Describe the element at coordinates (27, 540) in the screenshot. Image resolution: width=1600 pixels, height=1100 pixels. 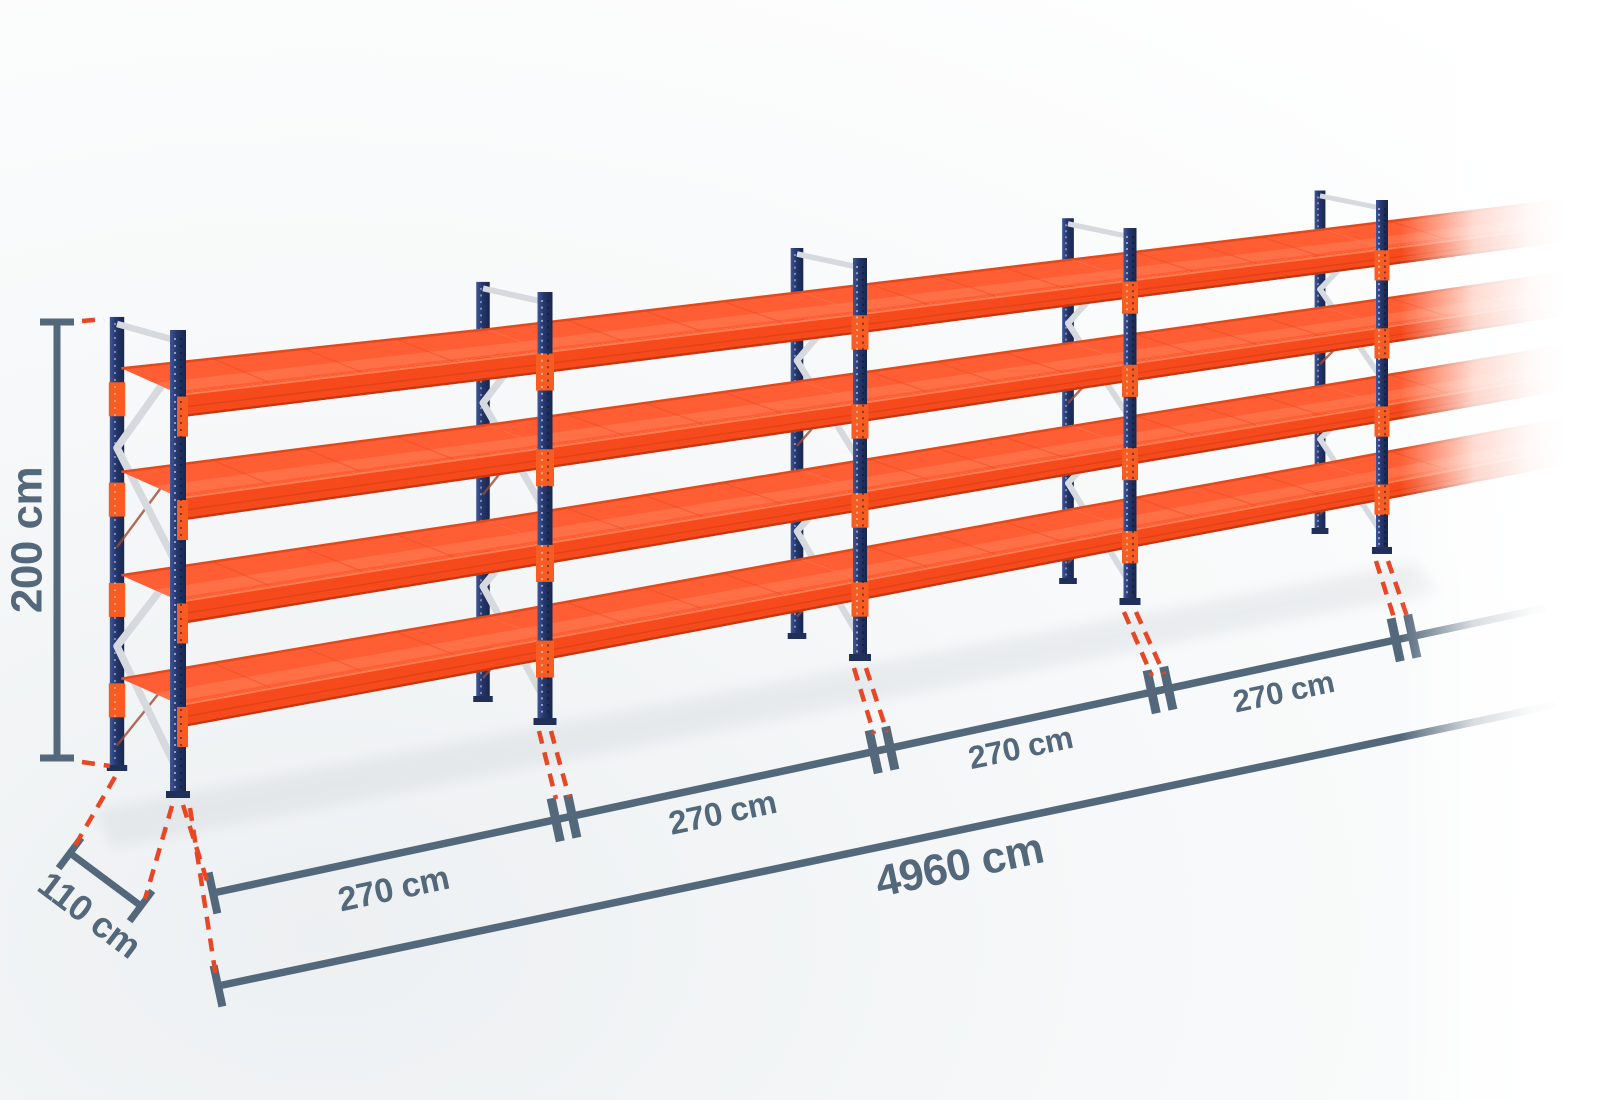
I see `height-dimension-label: 200 cm` at that location.